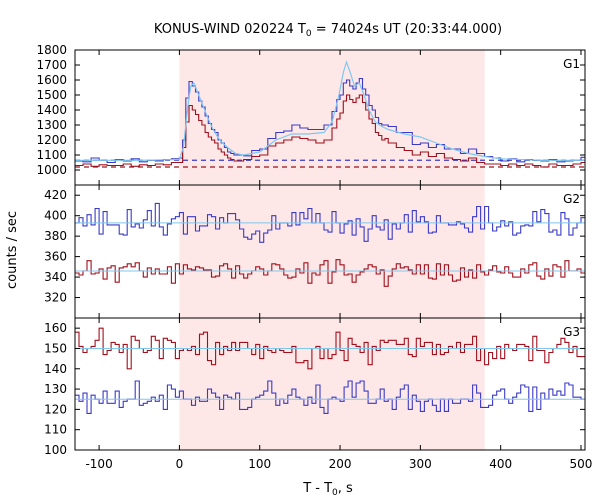  I want to click on y-tick-label: 1100, so click(51, 155).